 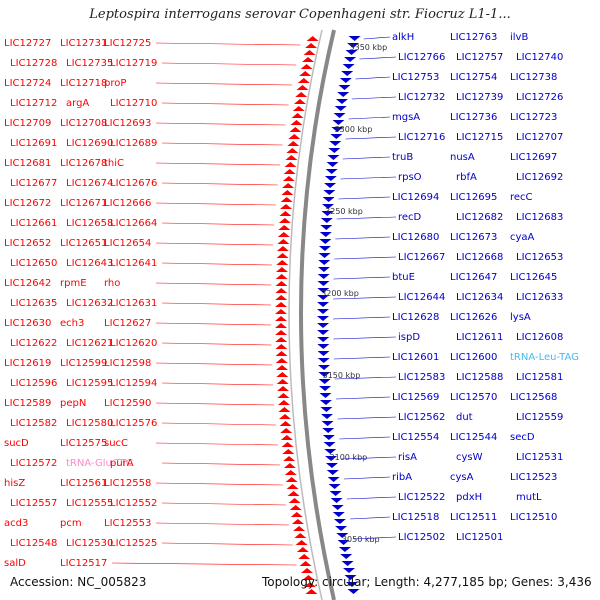 I want to click on right-gene-label: LIC12523, so click(x=533, y=477).